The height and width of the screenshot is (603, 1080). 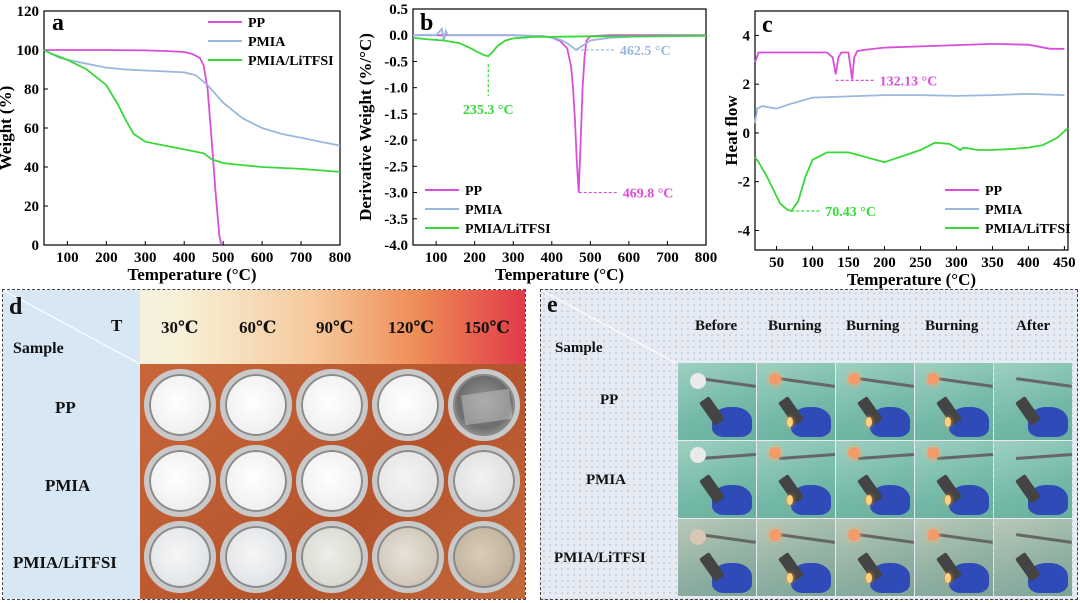 I want to click on burning-photo-r1-c4, so click(x=954, y=401).